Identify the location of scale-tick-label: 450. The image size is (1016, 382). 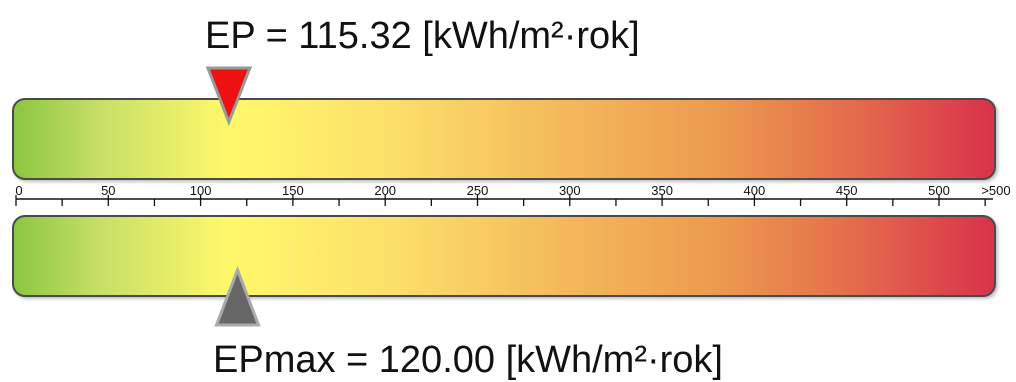
(847, 190).